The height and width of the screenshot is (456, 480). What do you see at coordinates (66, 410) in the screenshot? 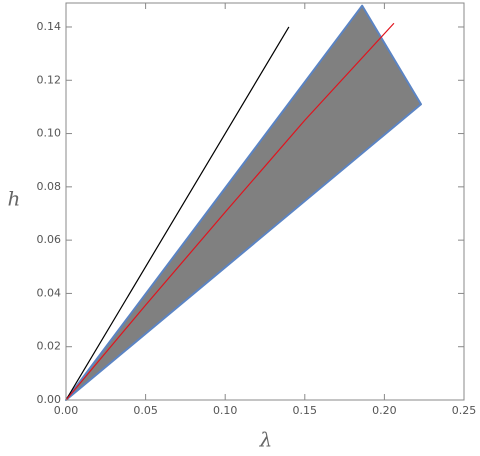
I see `x-tick-label: 0.00` at bounding box center [66, 410].